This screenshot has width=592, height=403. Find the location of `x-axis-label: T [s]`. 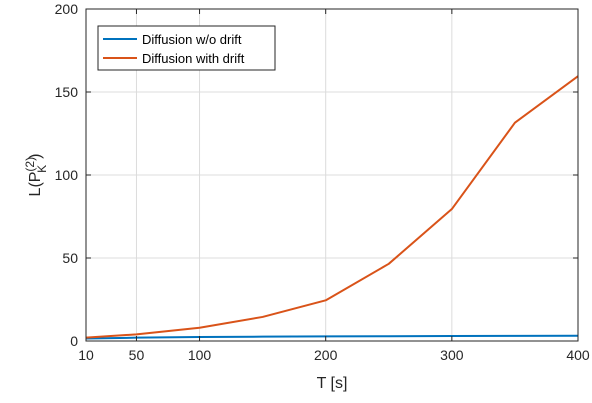

x-axis-label: T [s] is located at coordinates (332, 383).